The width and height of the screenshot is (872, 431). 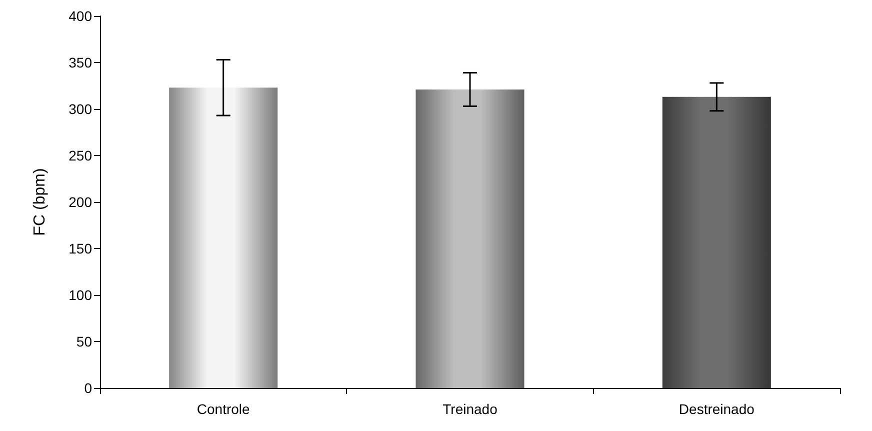 What do you see at coordinates (84, 342) in the screenshot?
I see `y-tick-label: 50` at bounding box center [84, 342].